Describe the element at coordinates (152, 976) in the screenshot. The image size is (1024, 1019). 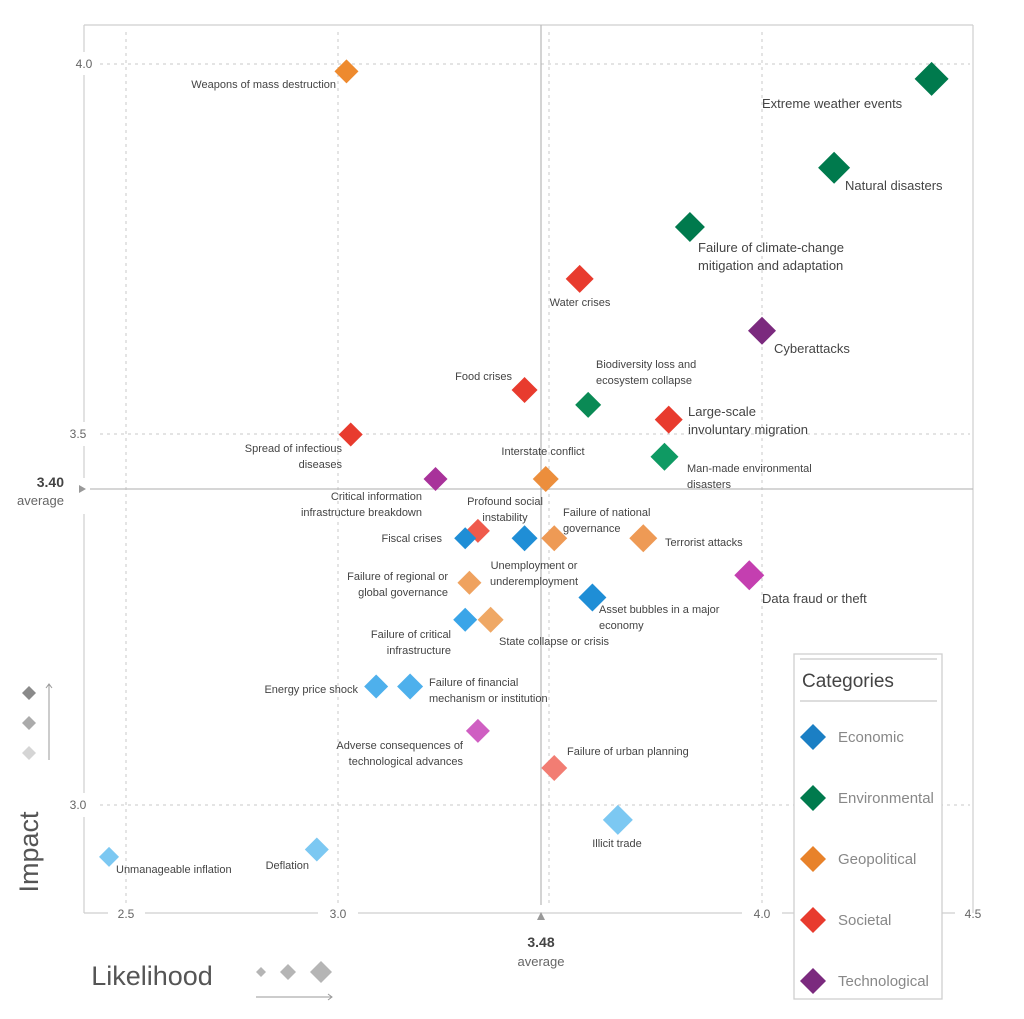
I see `x-axis-title: Likelihood` at that location.